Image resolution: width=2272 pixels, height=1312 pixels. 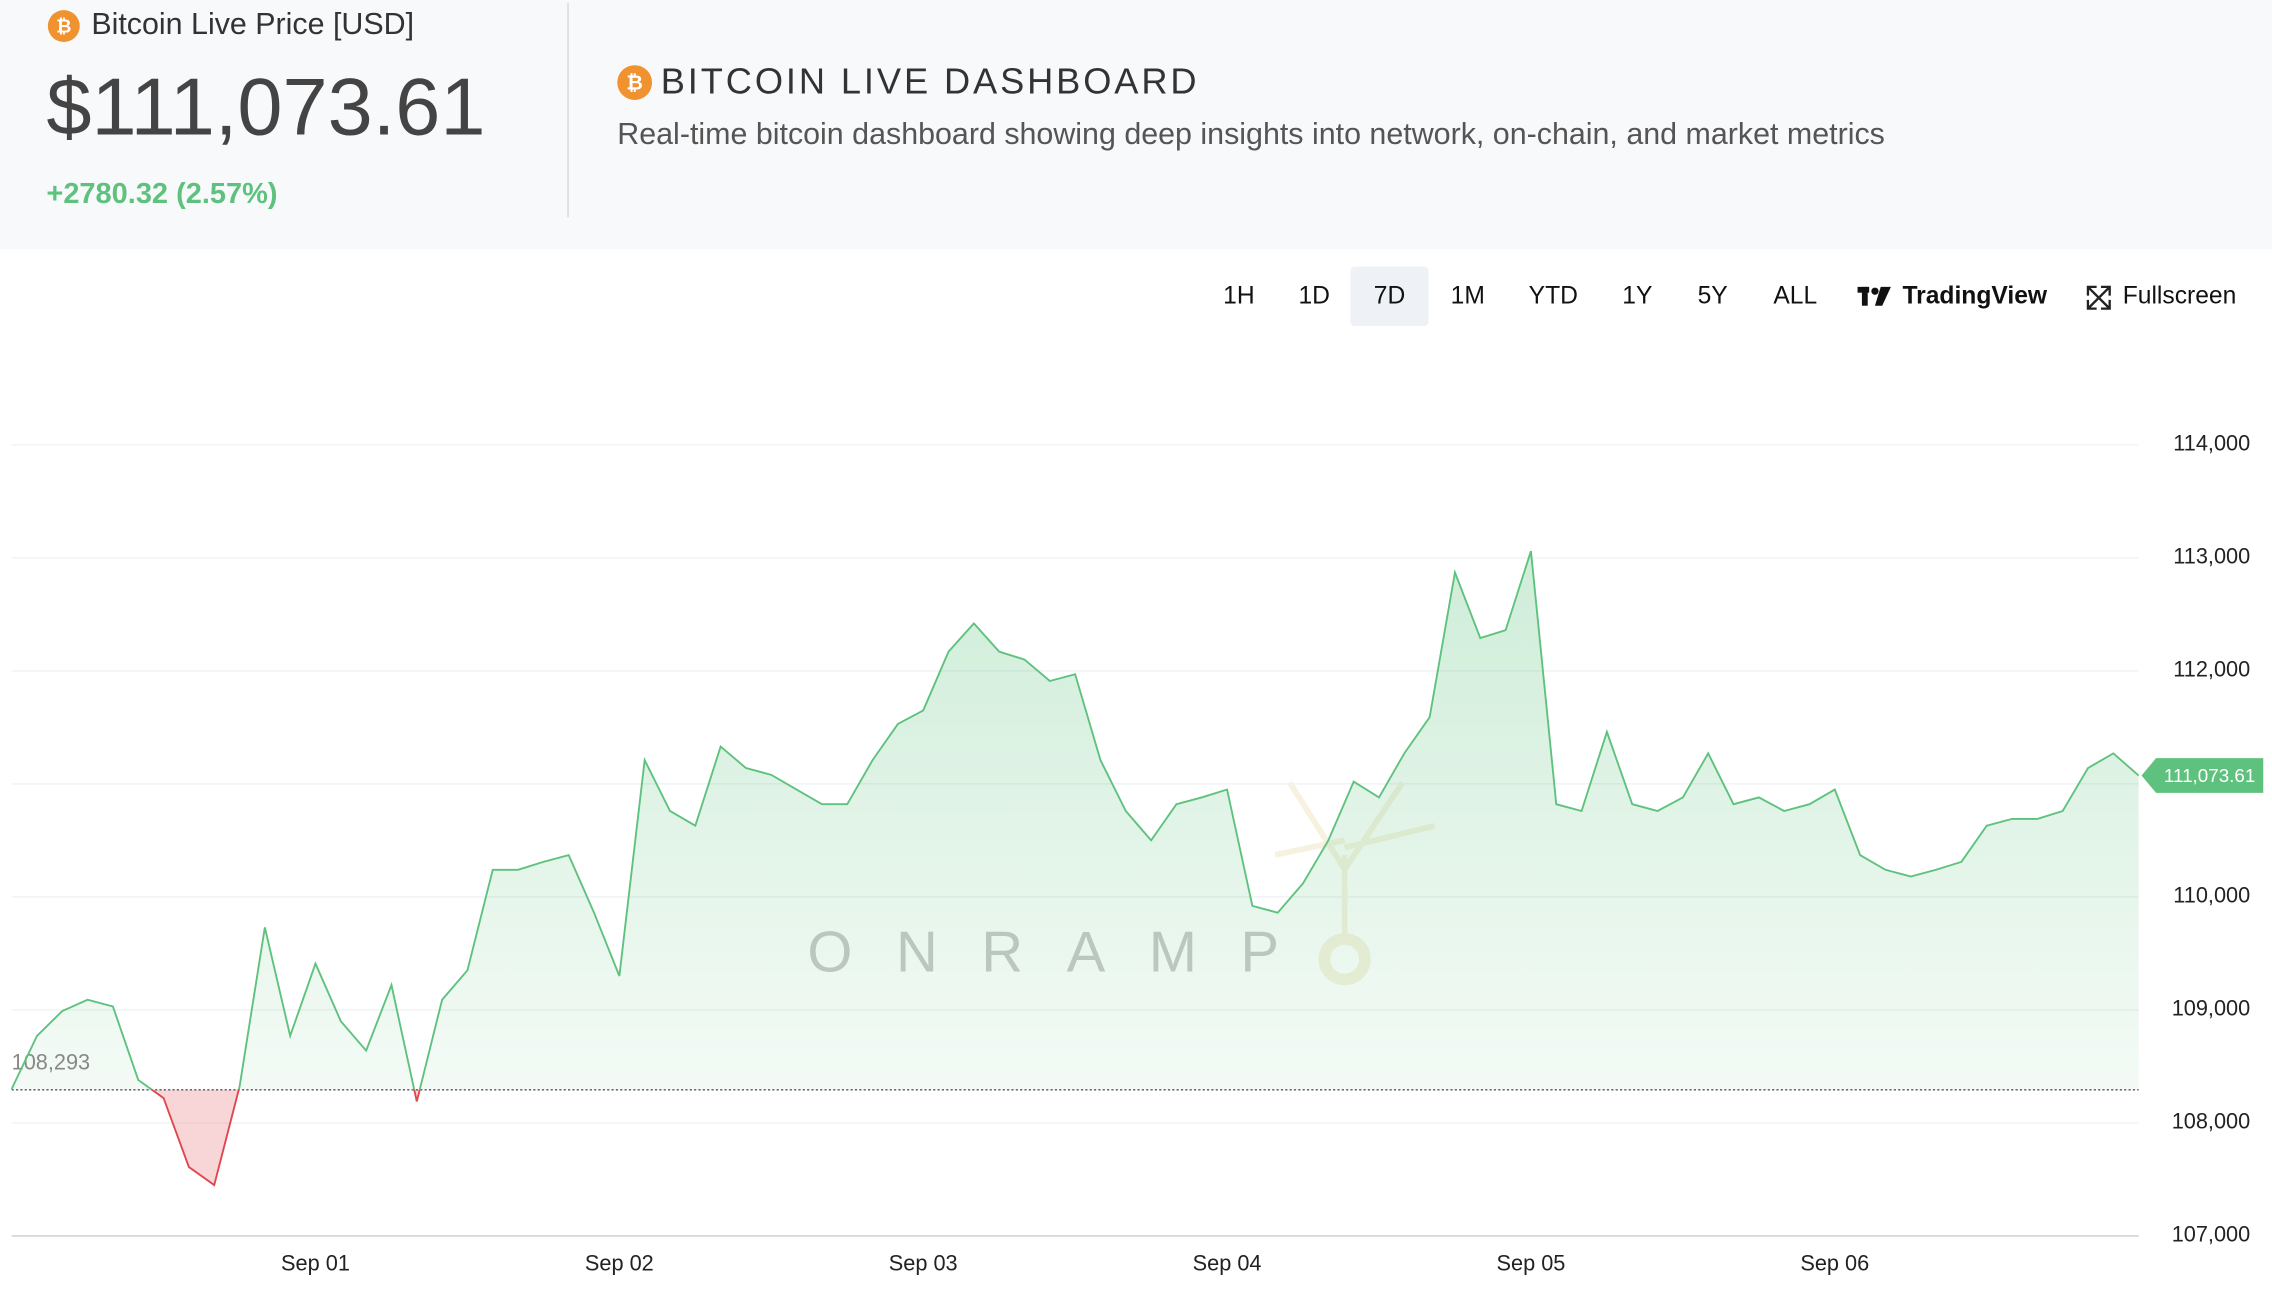 I want to click on y-tick-label: 109,000, so click(x=2211, y=1008).